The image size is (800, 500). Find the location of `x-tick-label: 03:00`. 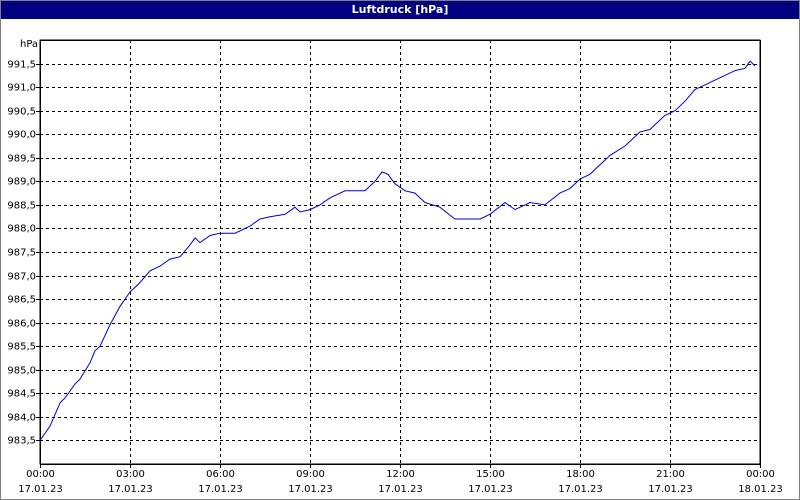

x-tick-label: 03:00 is located at coordinates (130, 474).